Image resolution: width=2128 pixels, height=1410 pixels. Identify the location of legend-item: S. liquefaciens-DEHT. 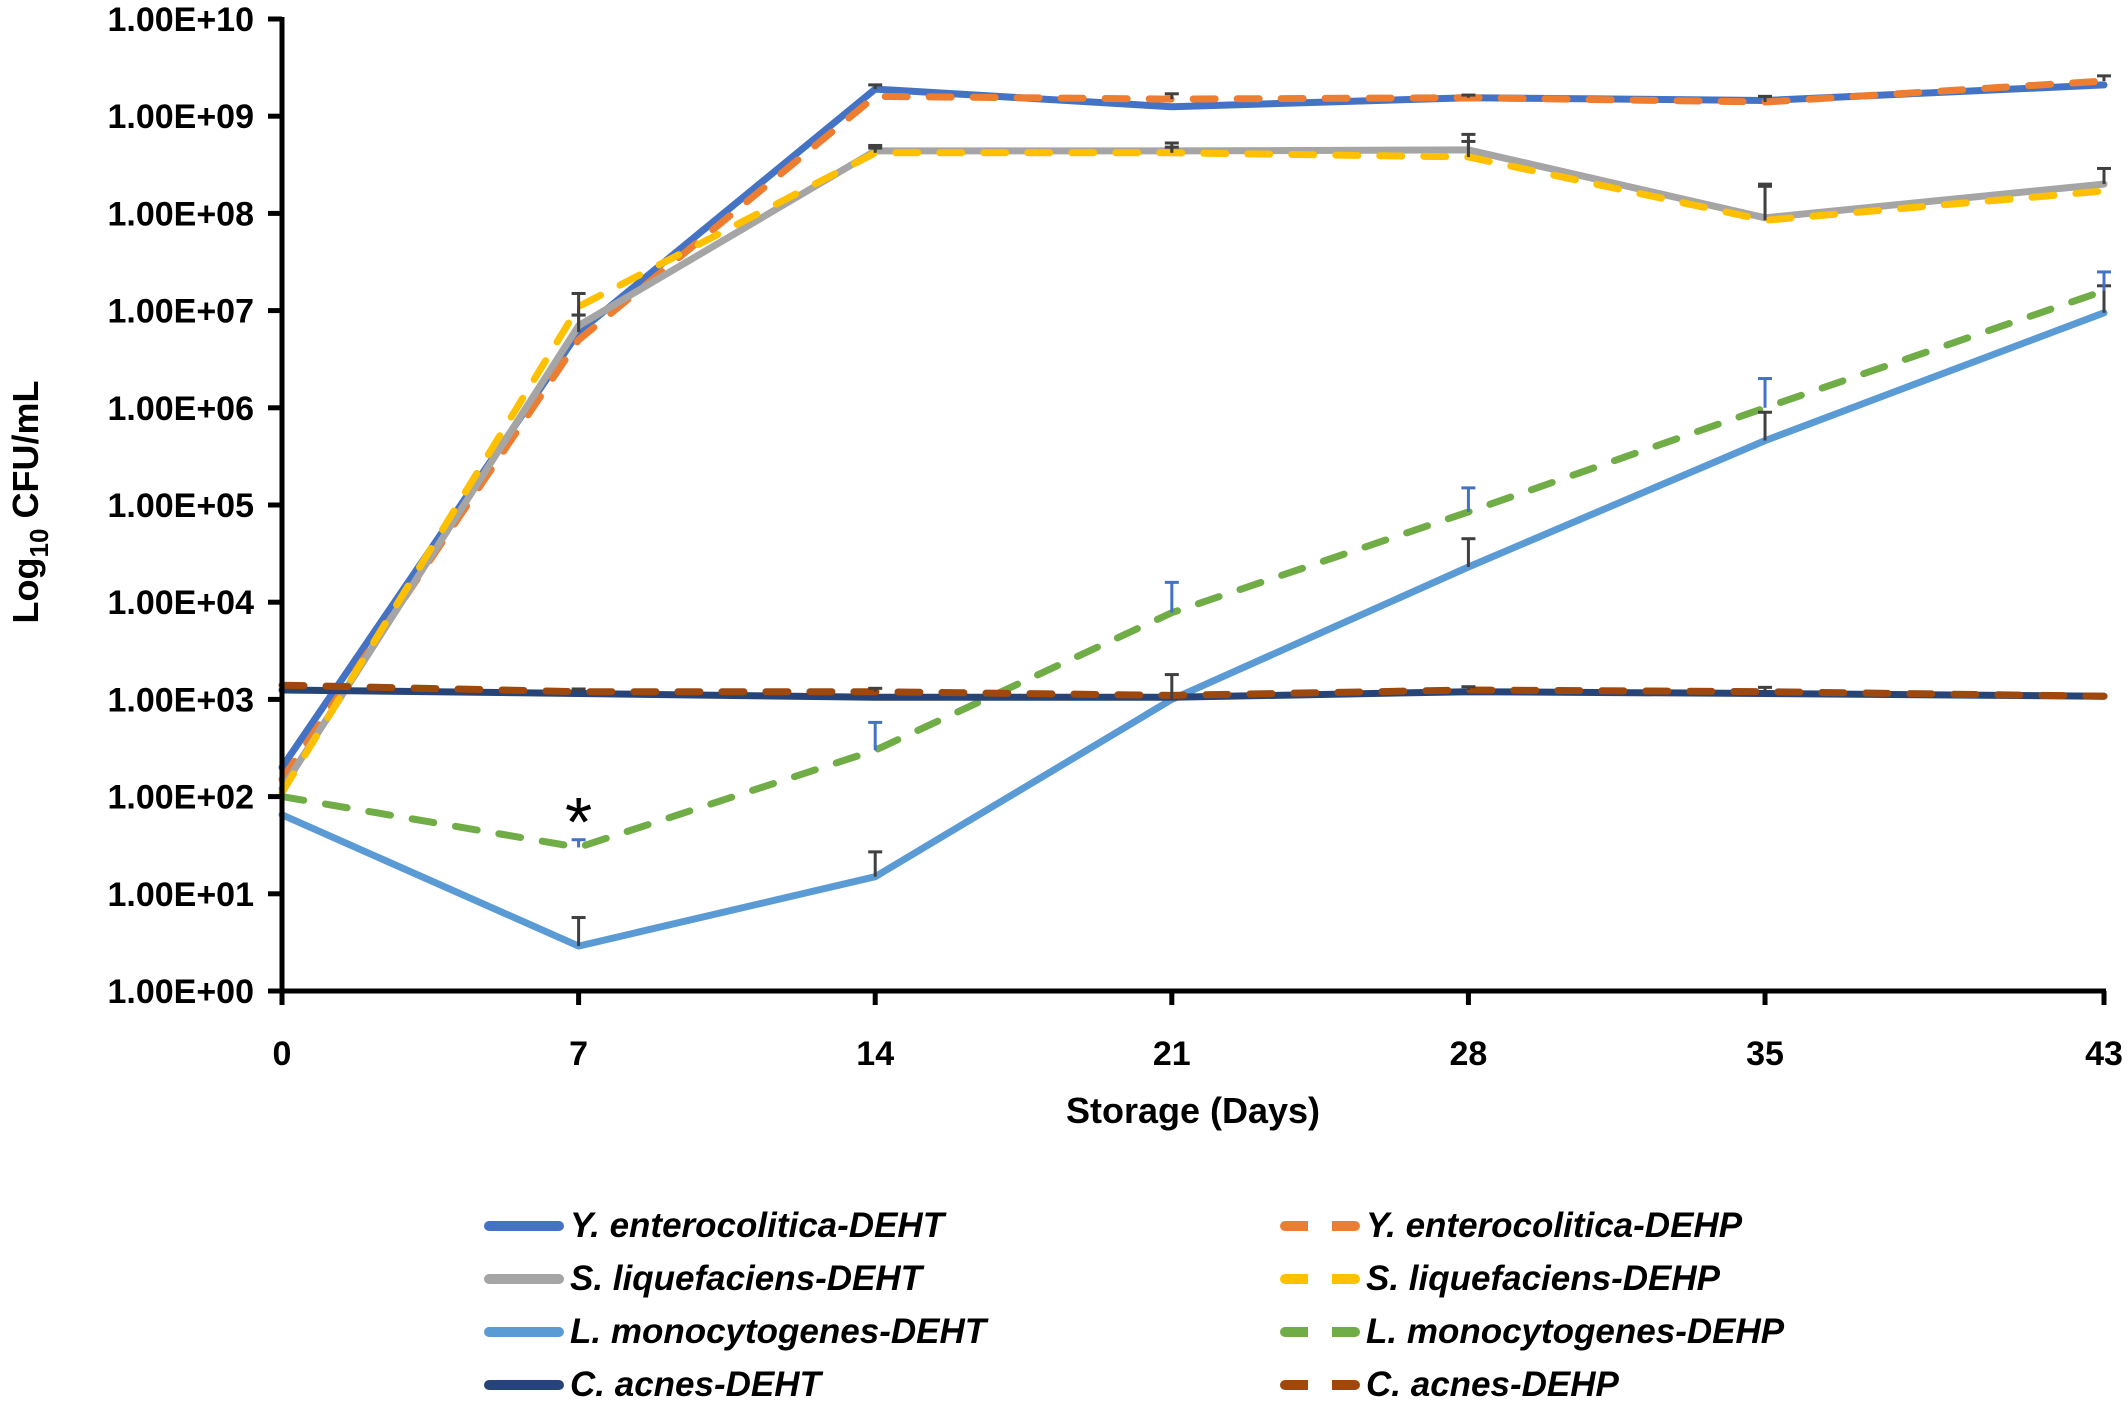
(703, 1279).